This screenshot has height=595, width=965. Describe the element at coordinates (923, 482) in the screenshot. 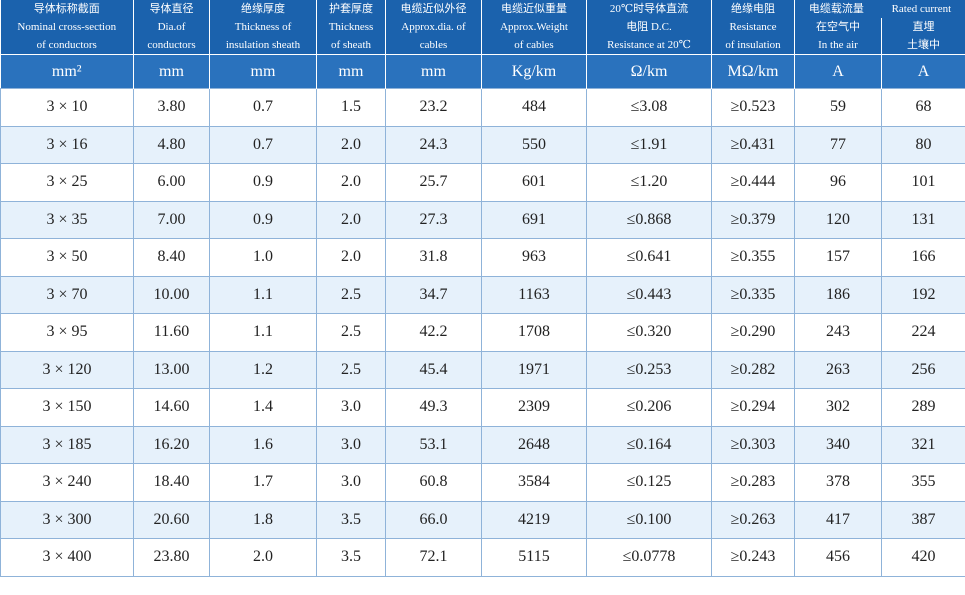

I see `data-cell: 355` at that location.